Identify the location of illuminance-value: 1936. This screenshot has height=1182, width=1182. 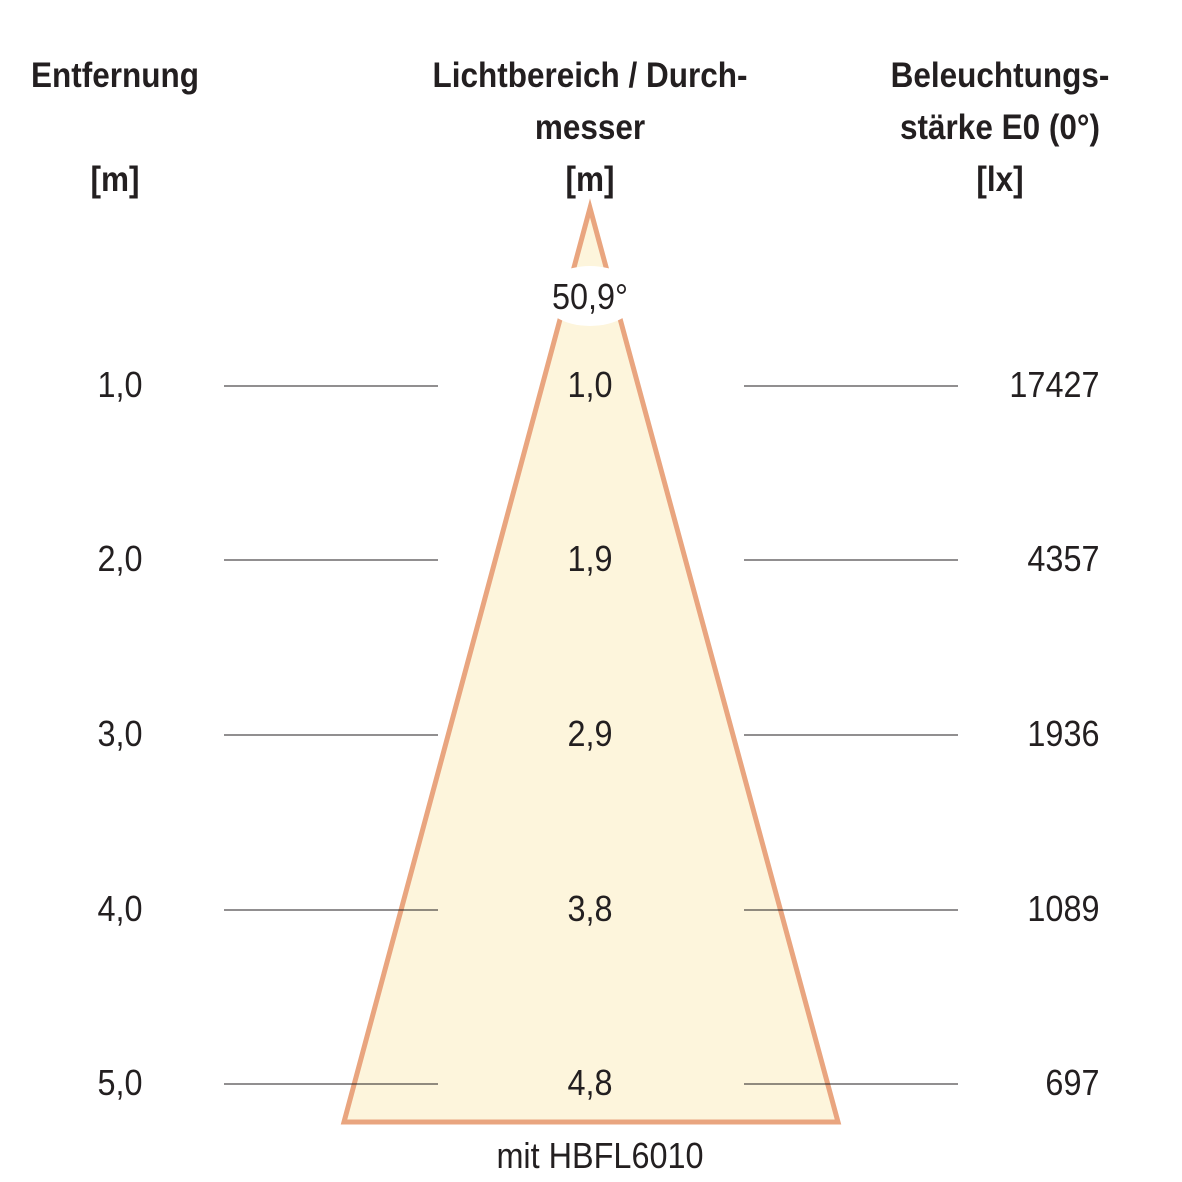
(1063, 733).